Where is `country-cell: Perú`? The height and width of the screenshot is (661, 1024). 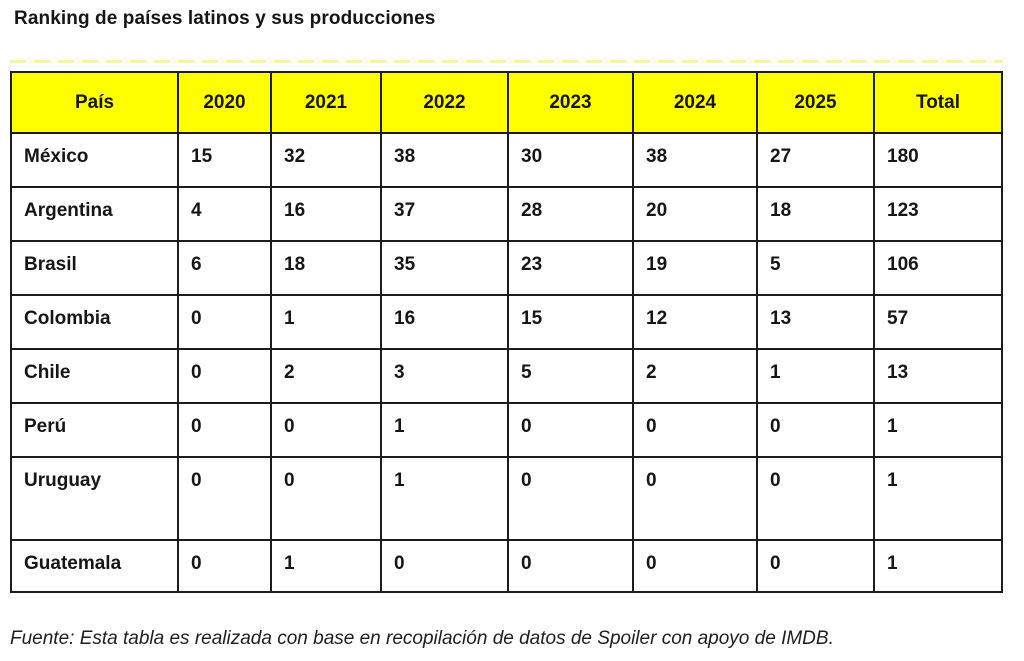 country-cell: Perú is located at coordinates (94, 430).